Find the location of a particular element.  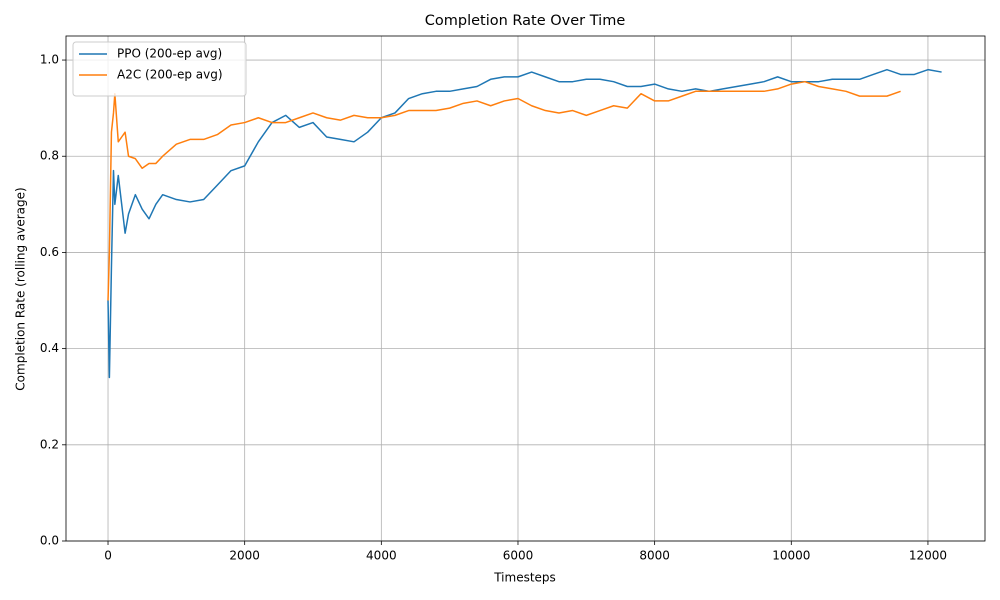

x-tick-label: 0 is located at coordinates (108, 556).